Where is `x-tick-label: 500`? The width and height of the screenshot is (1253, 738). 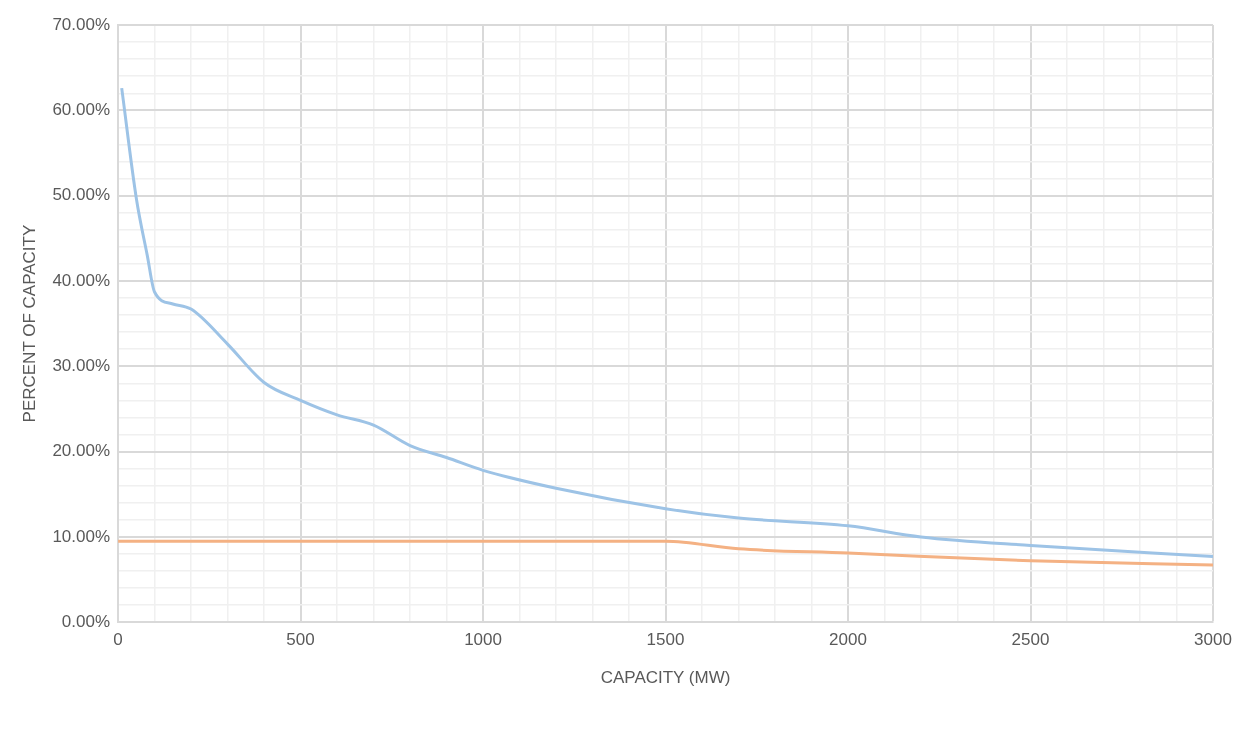 x-tick-label: 500 is located at coordinates (300, 640).